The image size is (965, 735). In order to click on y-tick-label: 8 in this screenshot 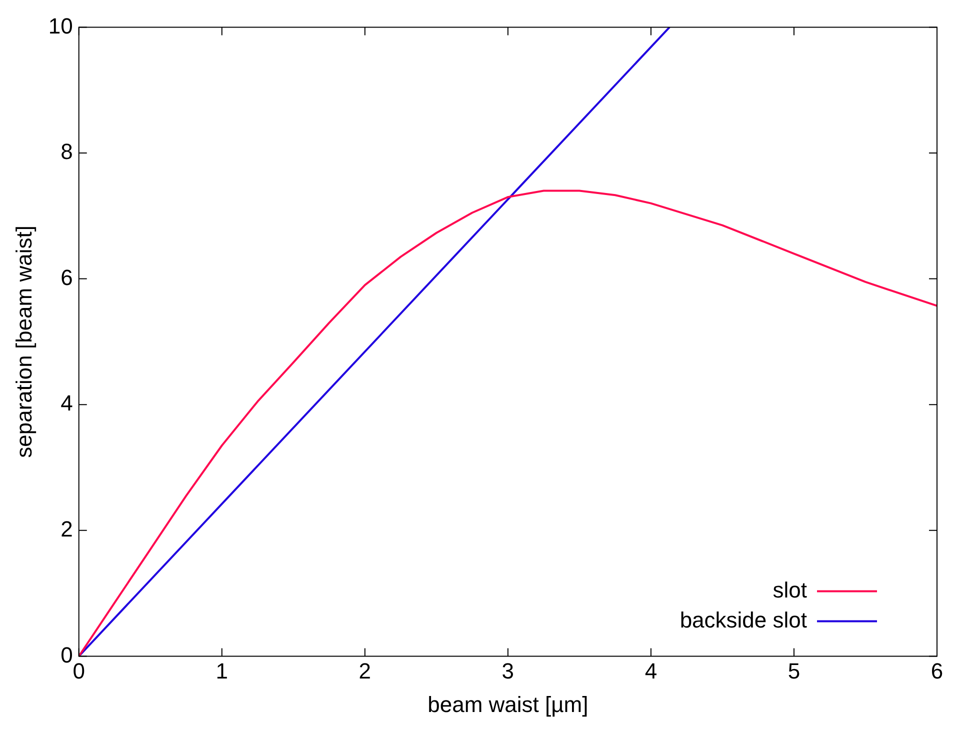, I will do `click(66, 151)`.